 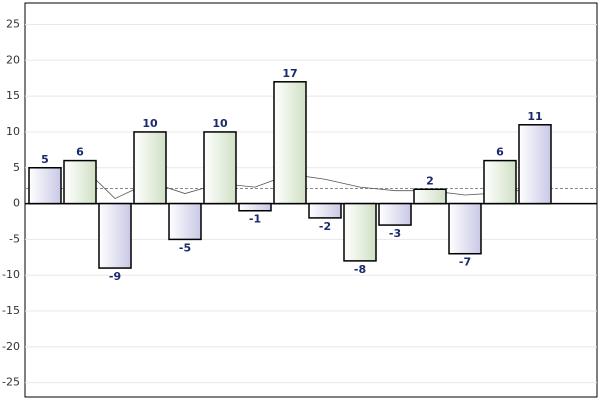 I want to click on value-label: -8, so click(x=360, y=269).